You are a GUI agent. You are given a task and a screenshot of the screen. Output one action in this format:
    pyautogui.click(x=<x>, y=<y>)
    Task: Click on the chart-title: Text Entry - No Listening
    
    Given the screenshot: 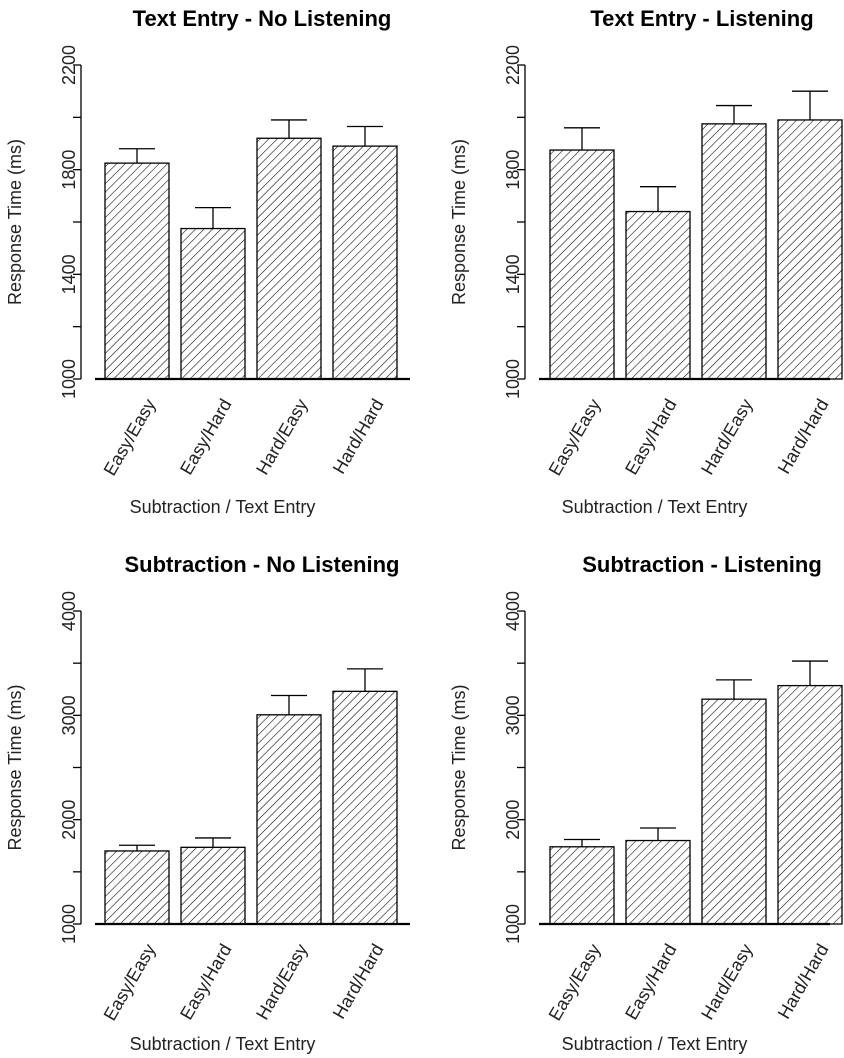 What is the action you would take?
    pyautogui.click(x=262, y=18)
    